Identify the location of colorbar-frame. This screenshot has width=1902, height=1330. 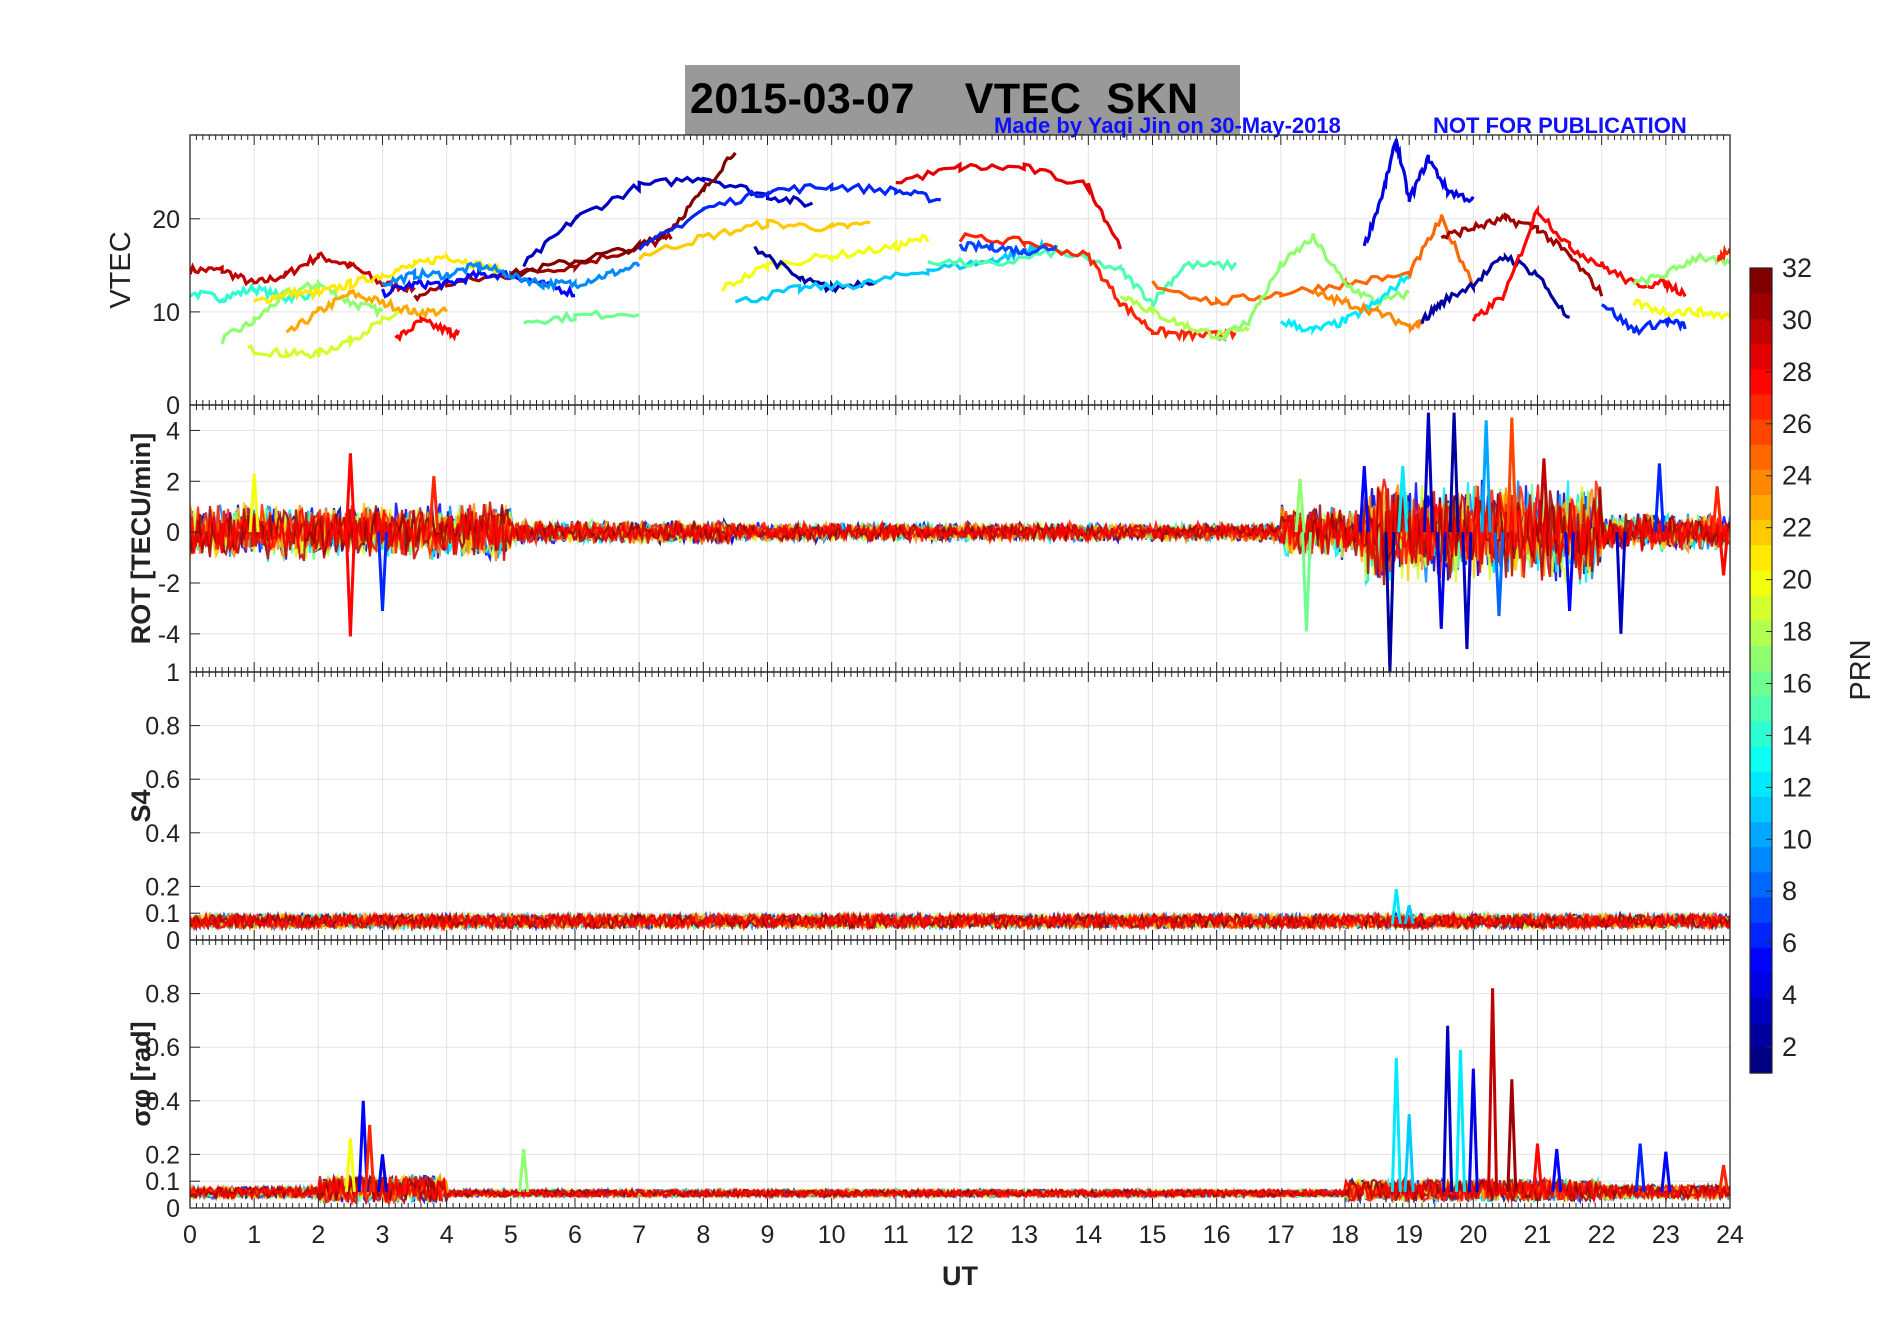
(1761, 670).